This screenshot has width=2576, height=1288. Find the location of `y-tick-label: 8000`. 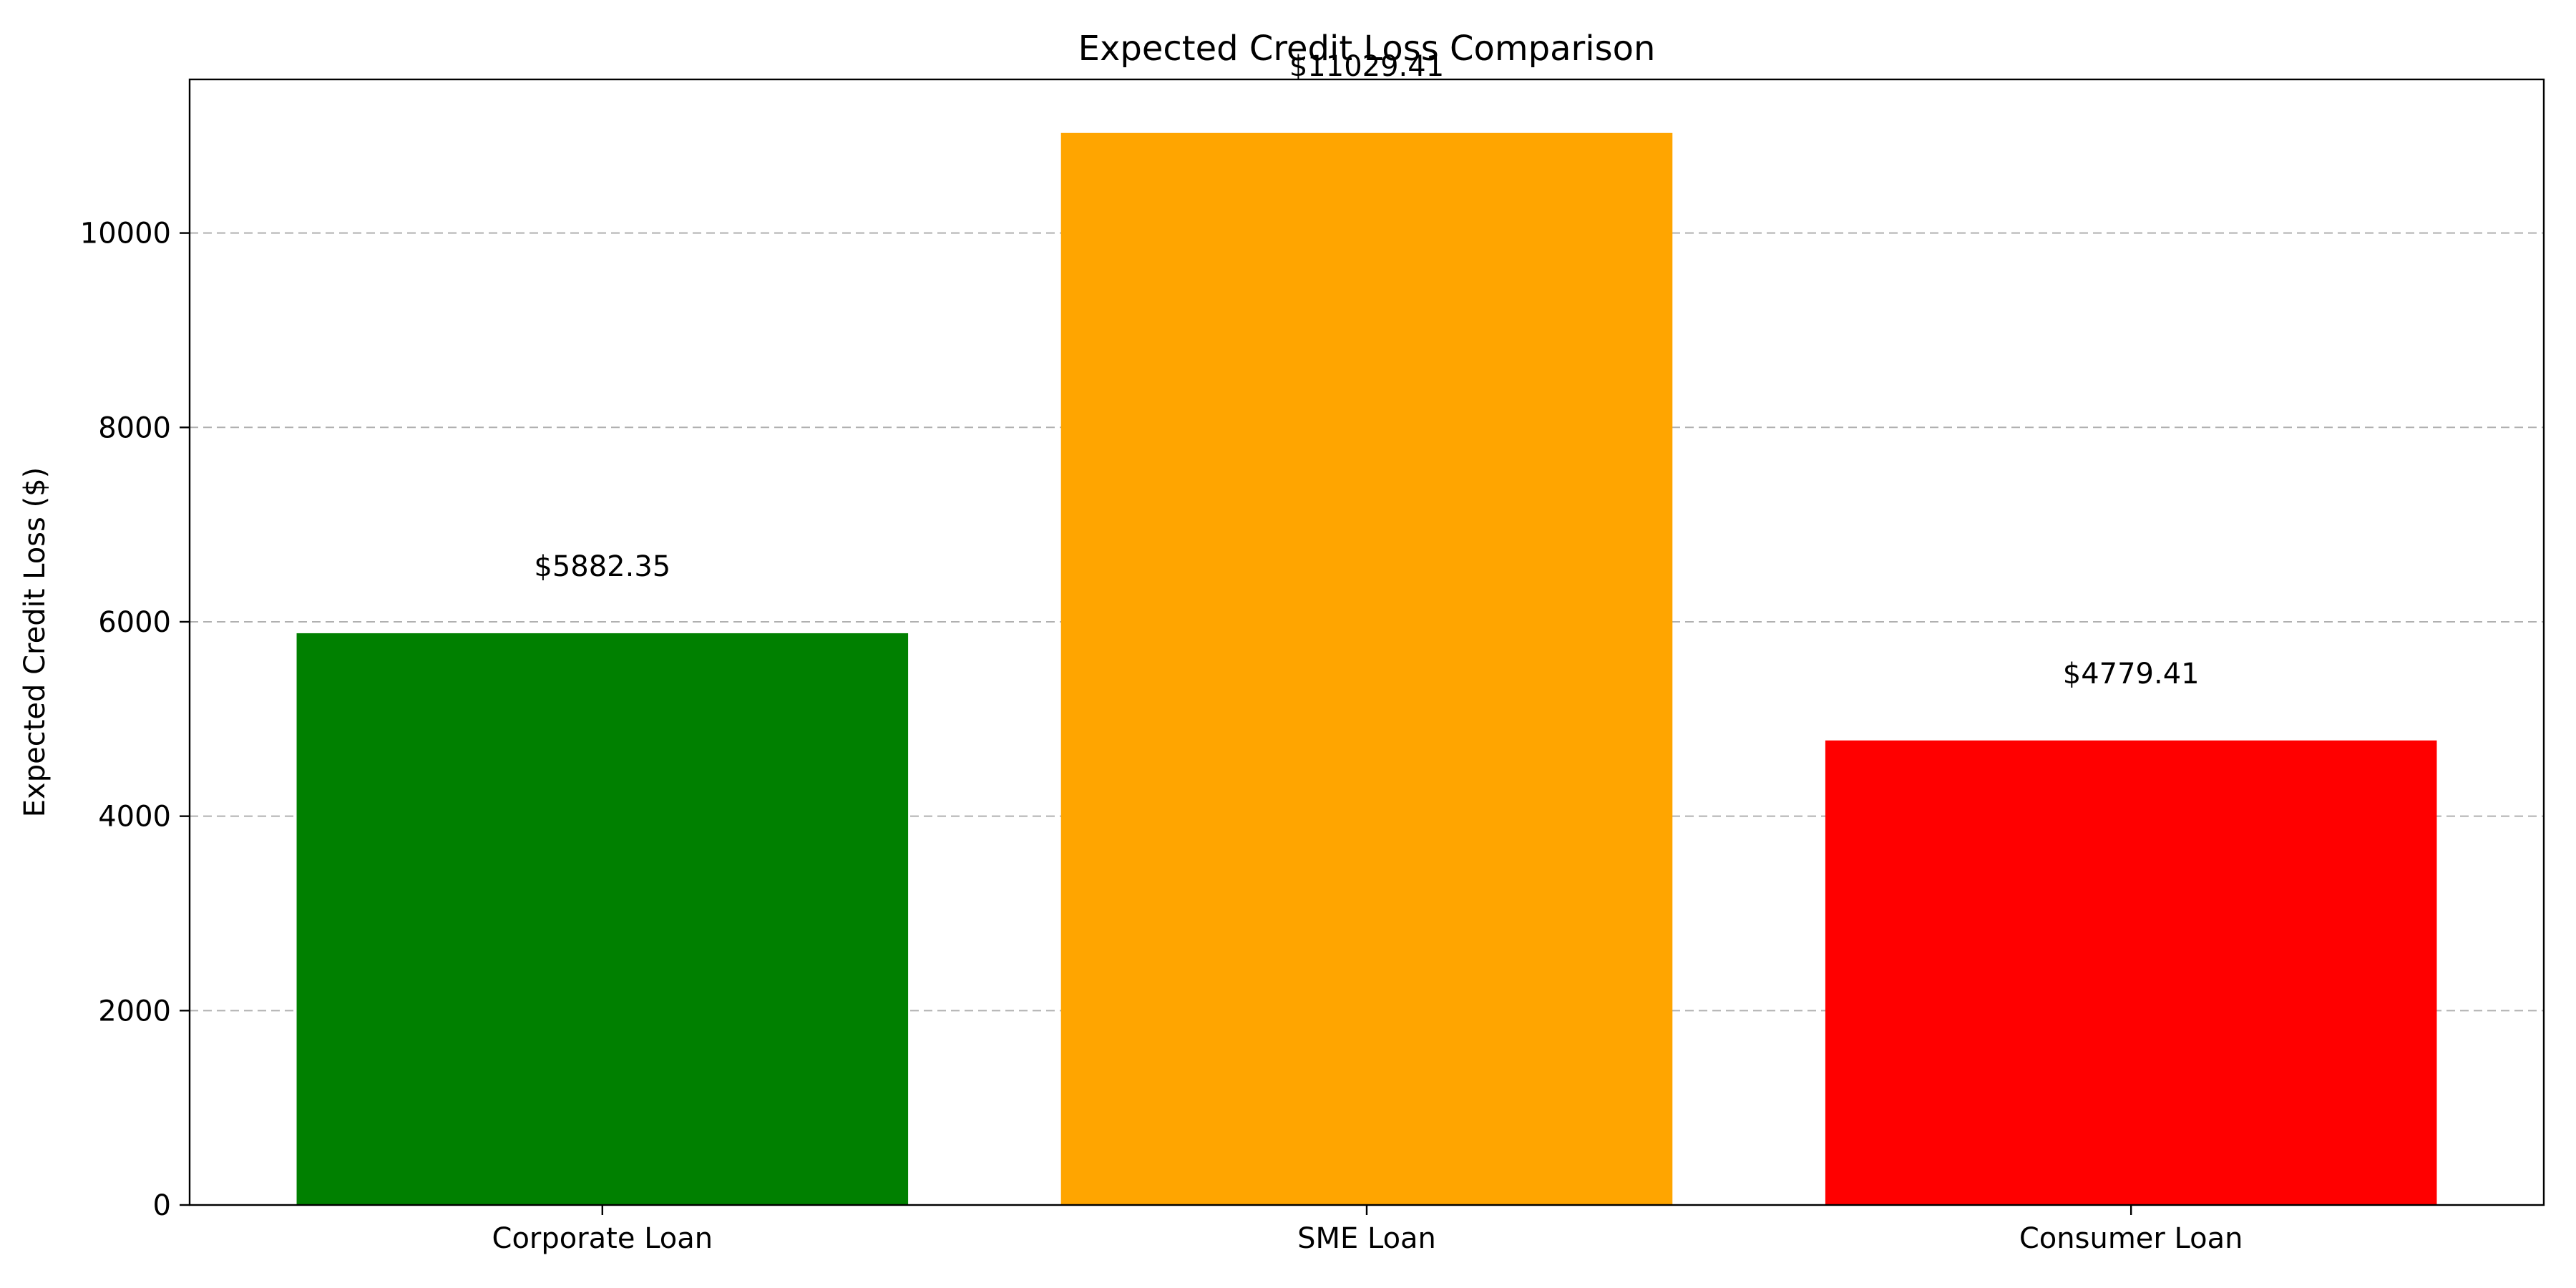

y-tick-label: 8000 is located at coordinates (134, 427).